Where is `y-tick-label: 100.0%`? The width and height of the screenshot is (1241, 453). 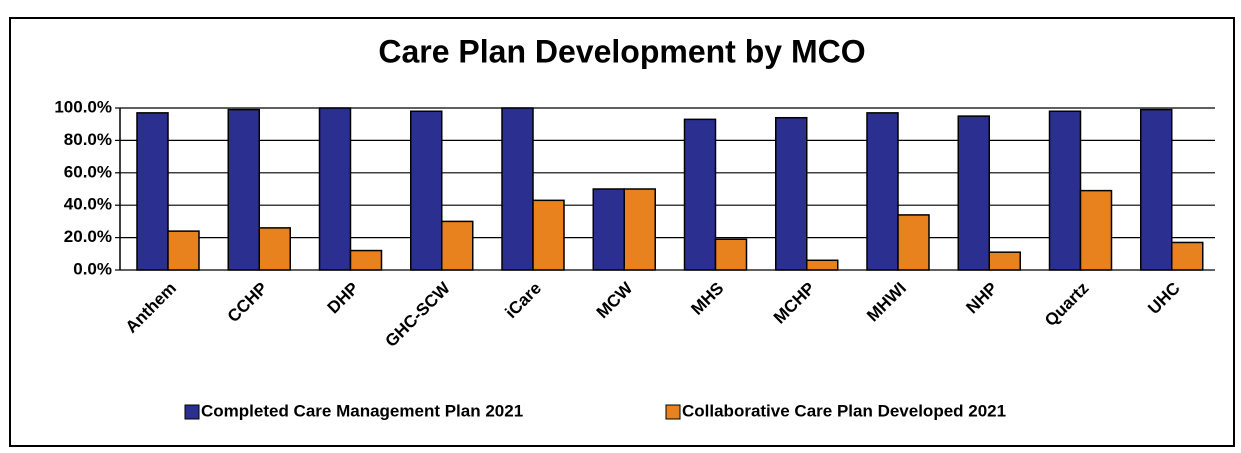 y-tick-label: 100.0% is located at coordinates (83, 106).